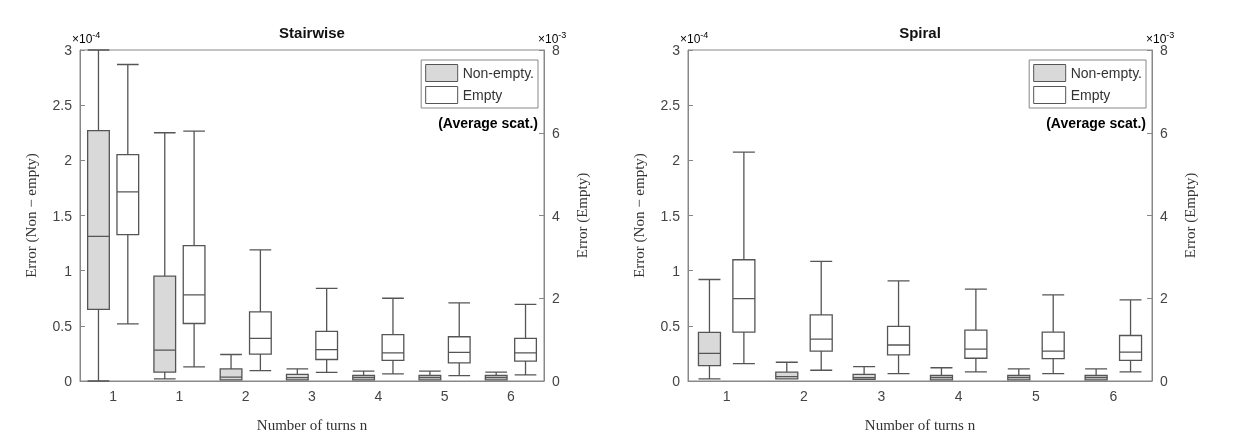  What do you see at coordinates (312, 32) in the screenshot?
I see `chart-title: Stairwise` at bounding box center [312, 32].